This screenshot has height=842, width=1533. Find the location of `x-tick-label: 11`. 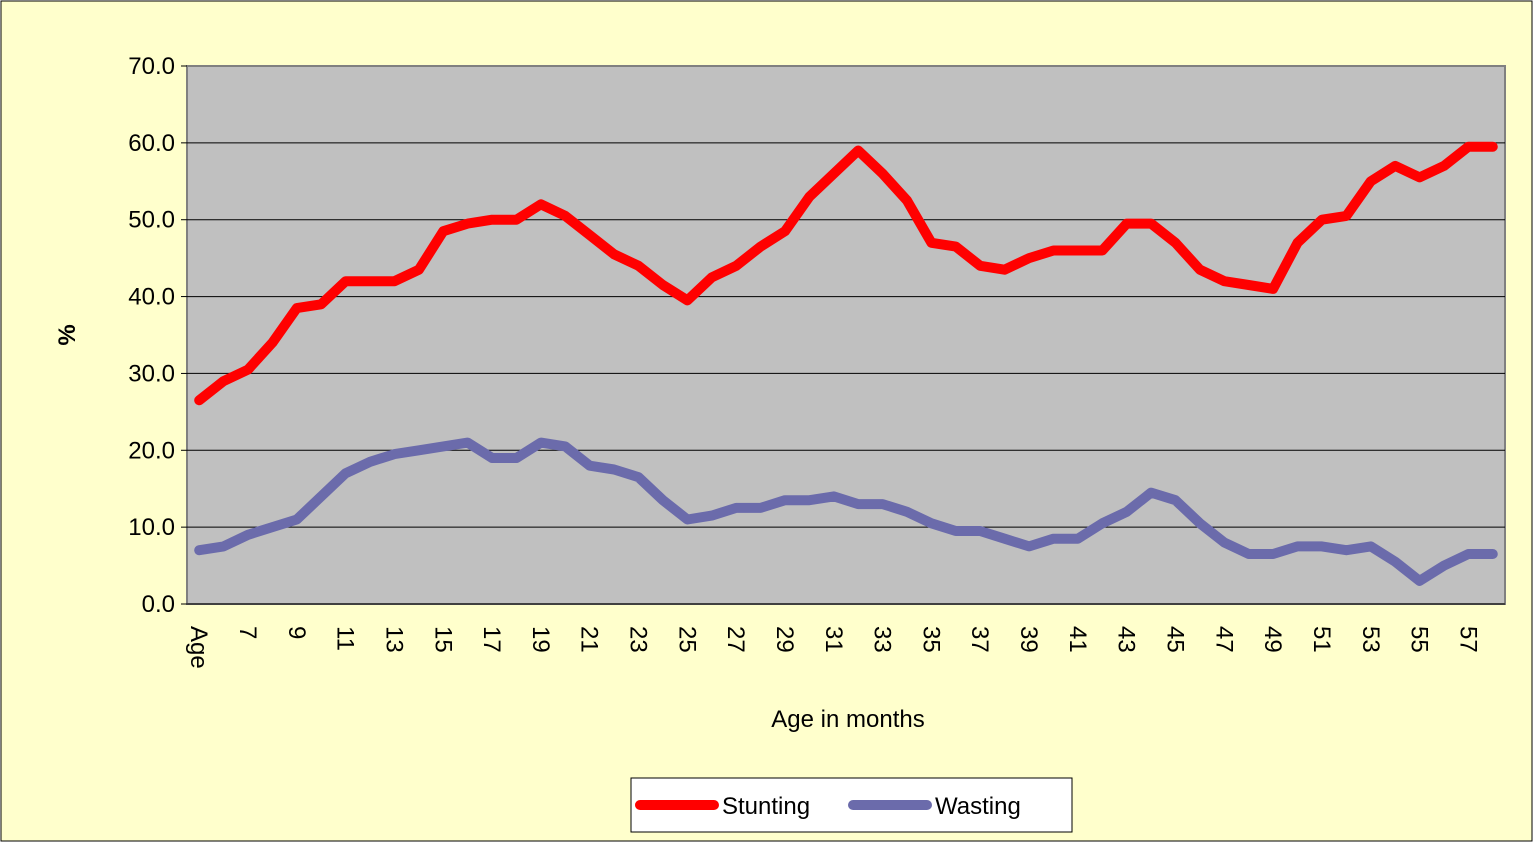

x-tick-label: 11 is located at coordinates (345, 638).